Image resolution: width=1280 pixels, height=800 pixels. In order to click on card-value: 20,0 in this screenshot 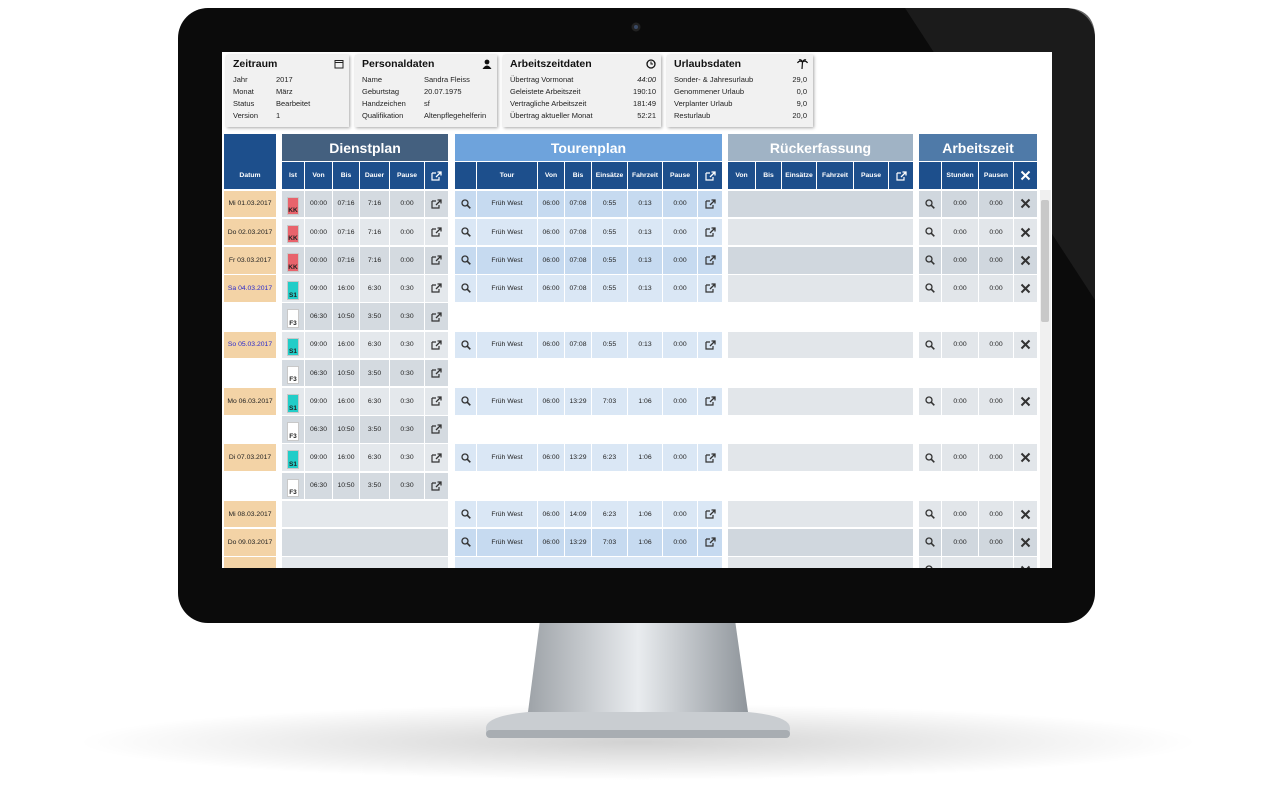, I will do `click(799, 115)`.